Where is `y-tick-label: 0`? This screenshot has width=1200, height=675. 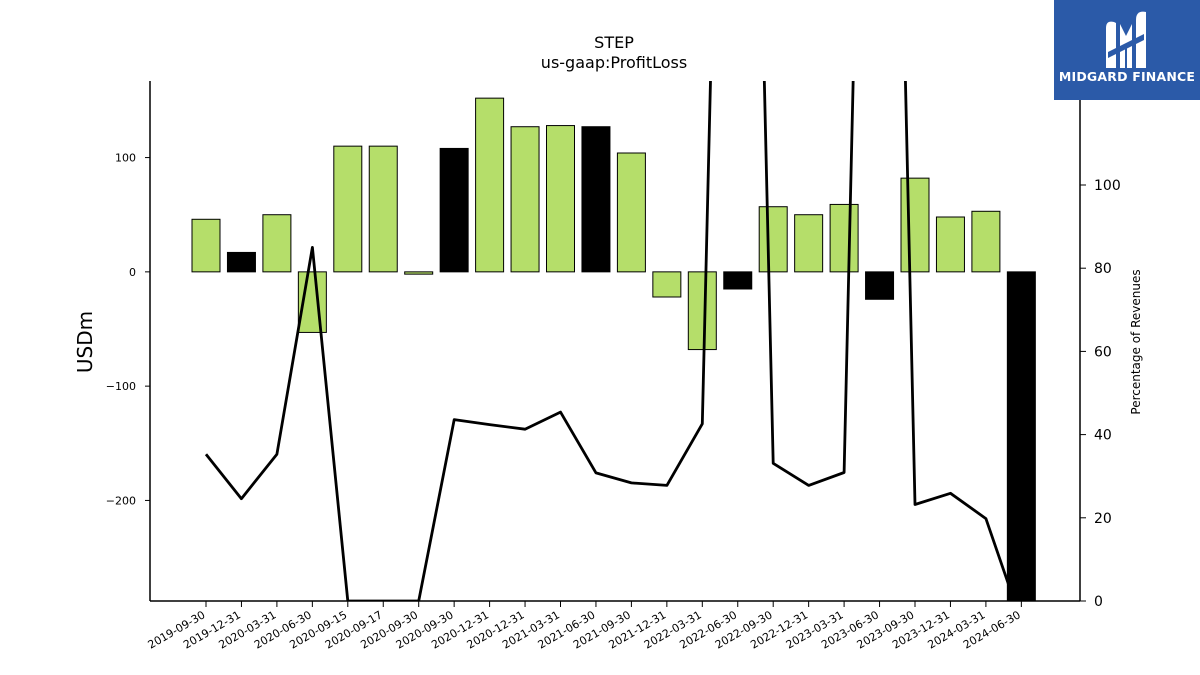
y-tick-label: 0 is located at coordinates (132, 272).